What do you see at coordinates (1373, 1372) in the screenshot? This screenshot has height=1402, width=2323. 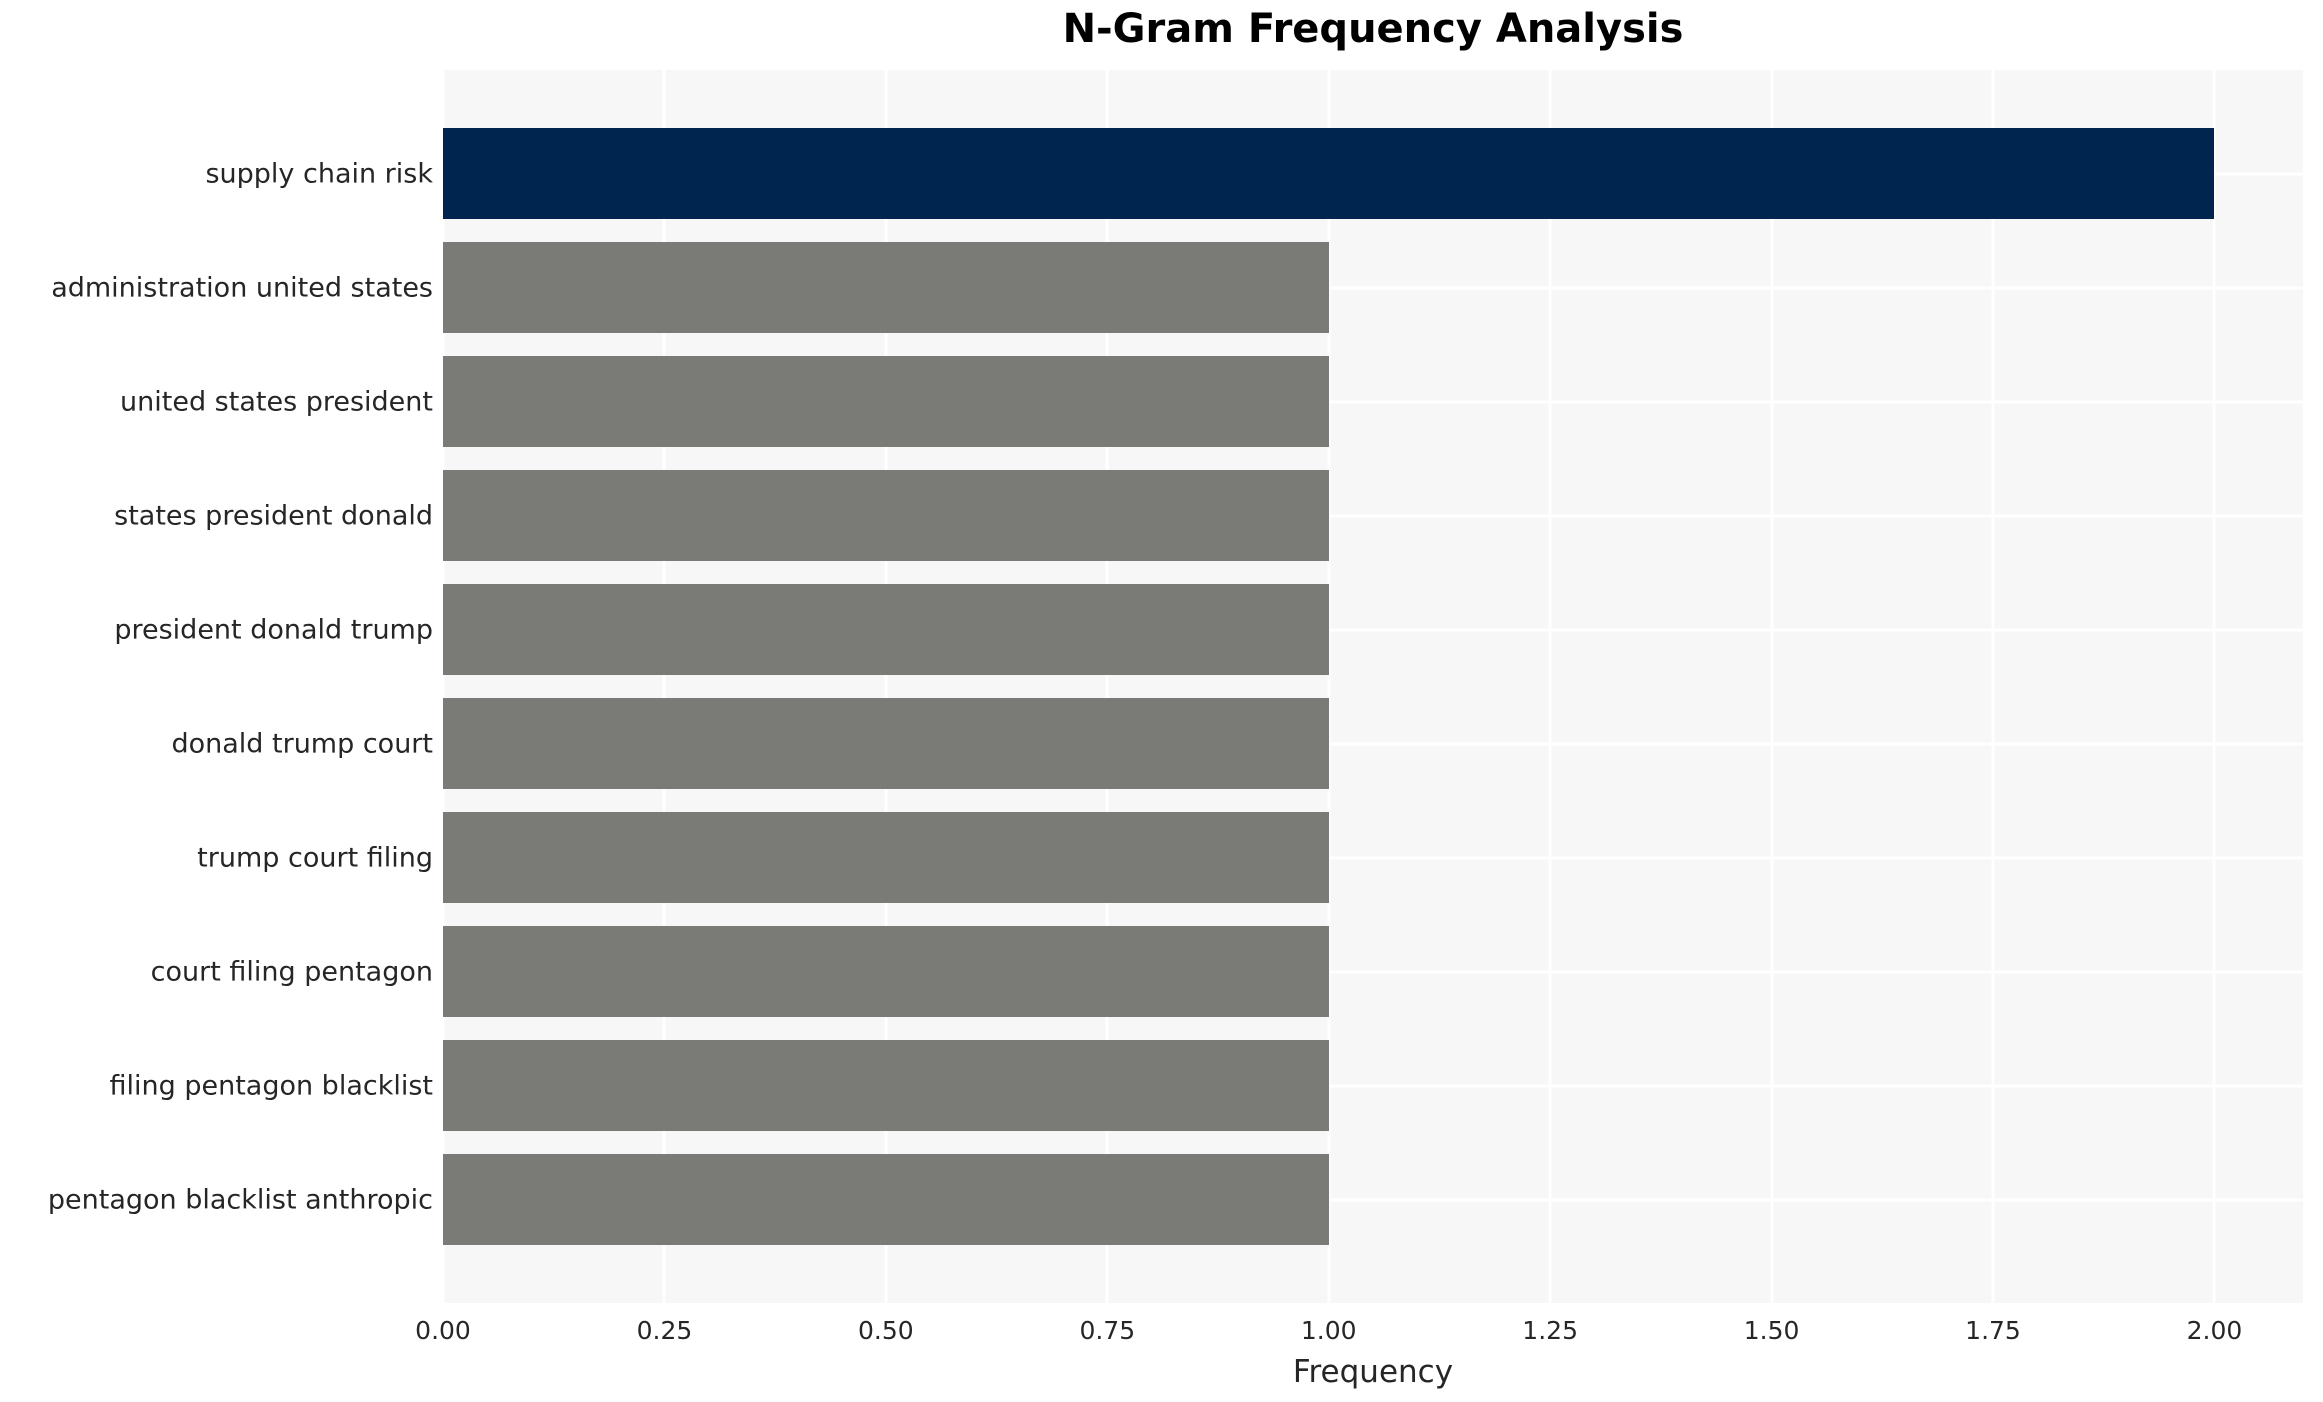 I see `x-axis-label: Frequency` at bounding box center [1373, 1372].